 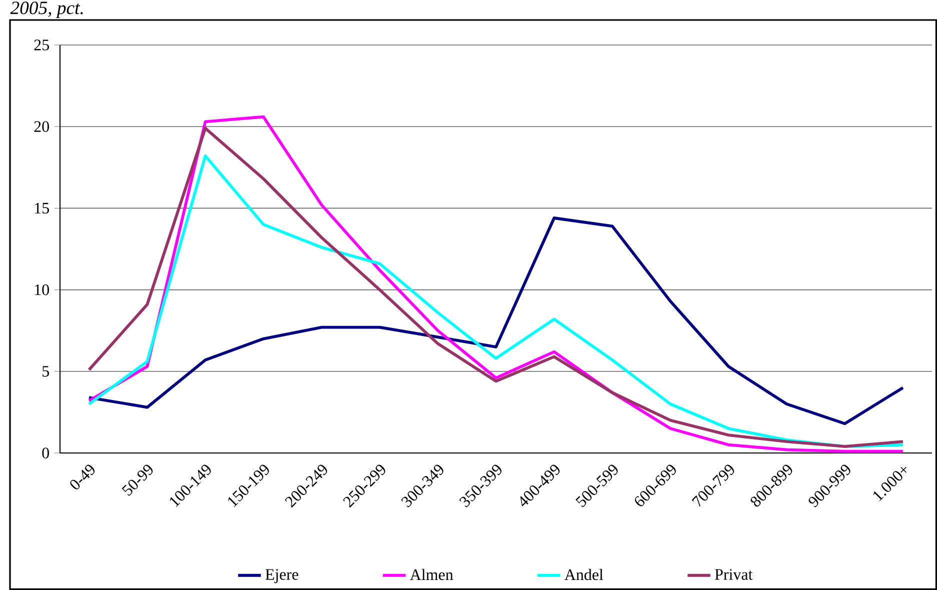 I want to click on y-tick-label: 10, so click(x=42, y=290).